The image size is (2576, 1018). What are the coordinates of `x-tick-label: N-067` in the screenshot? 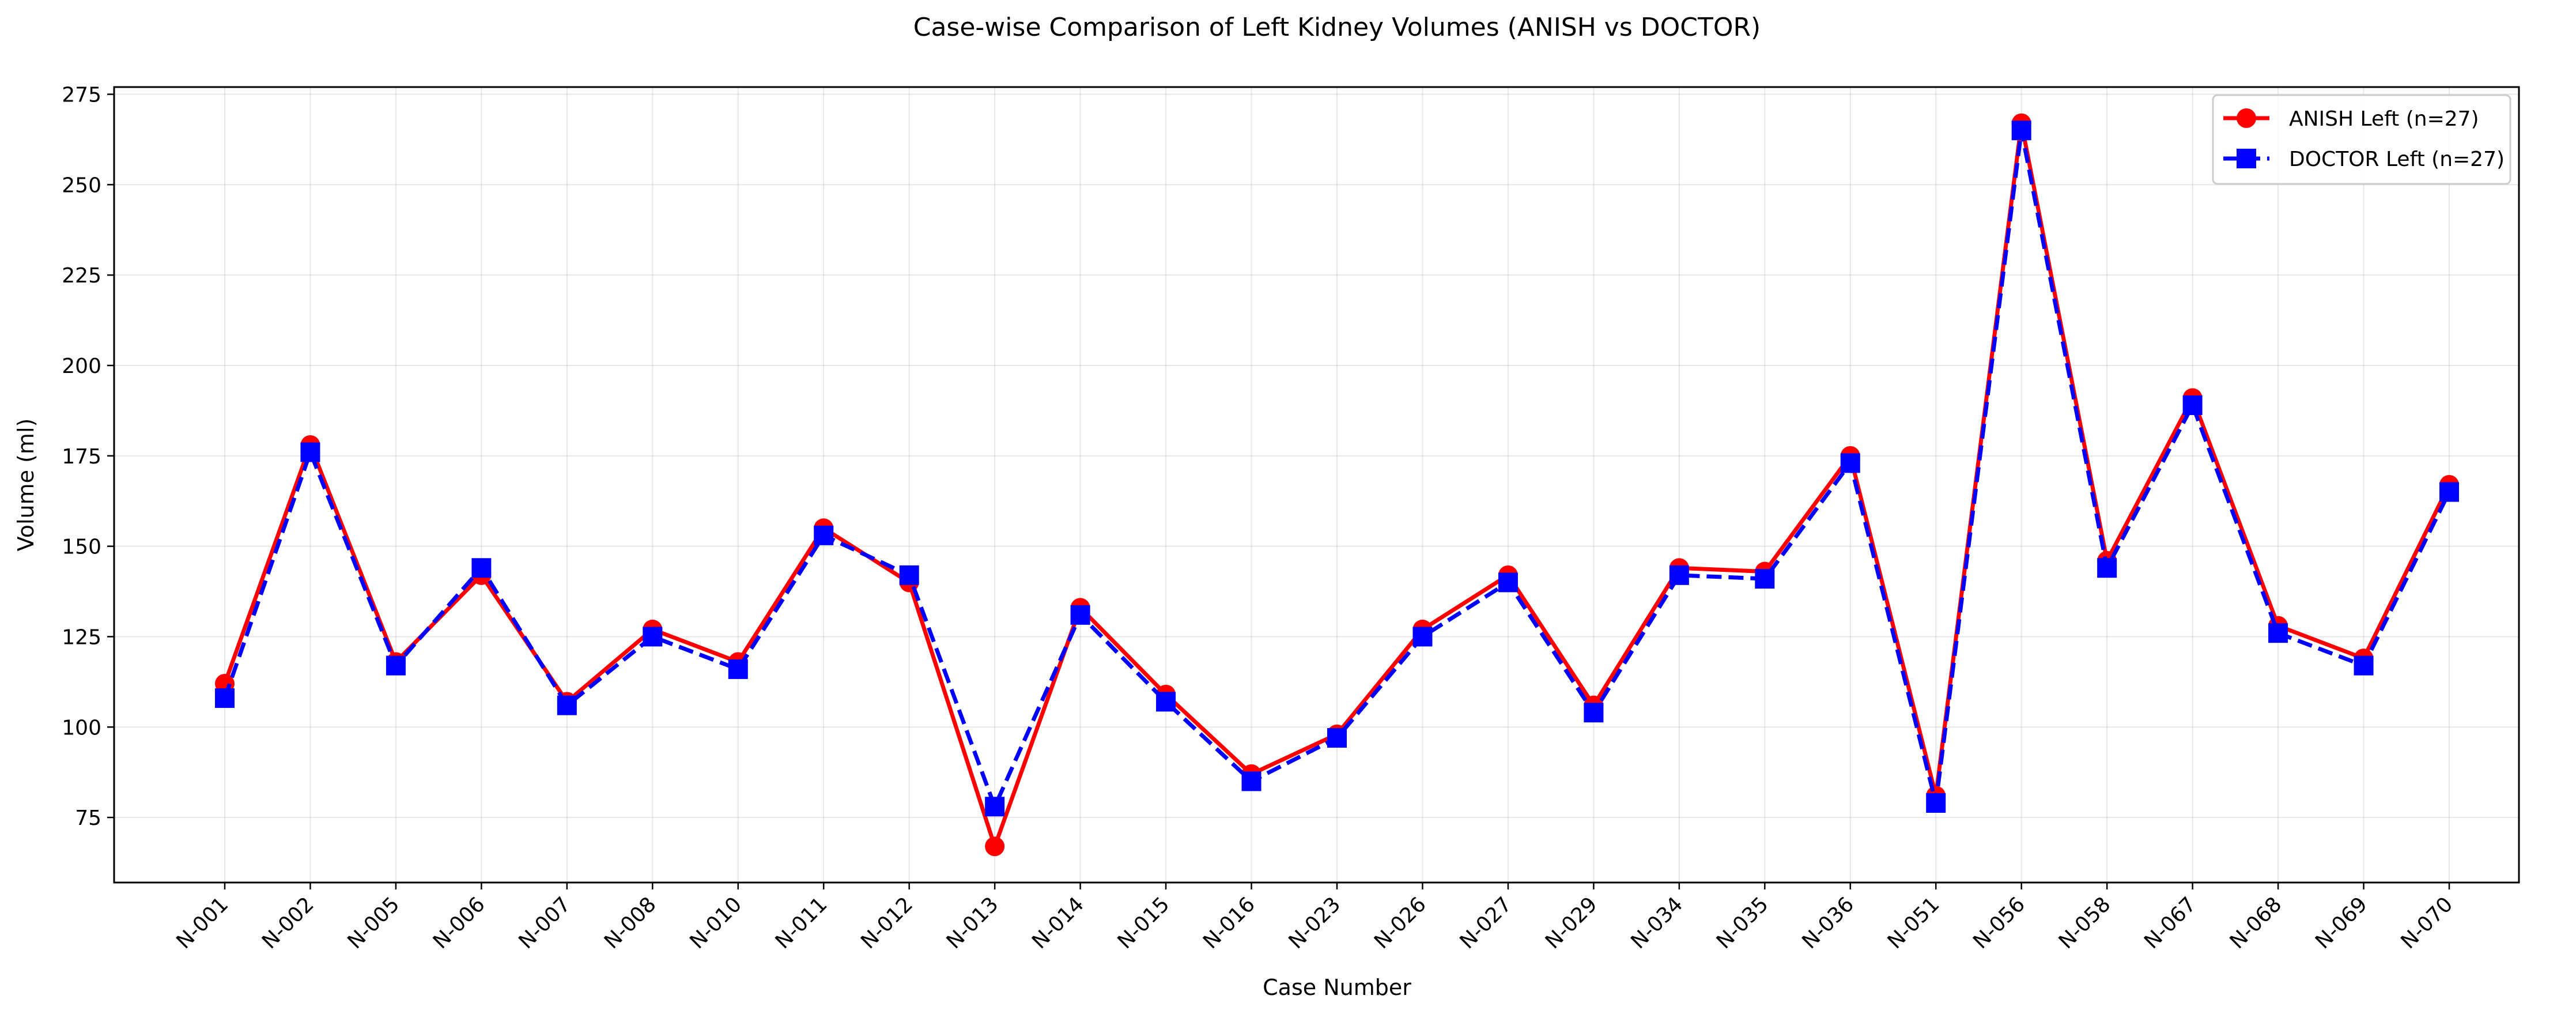 It's located at (2170, 922).